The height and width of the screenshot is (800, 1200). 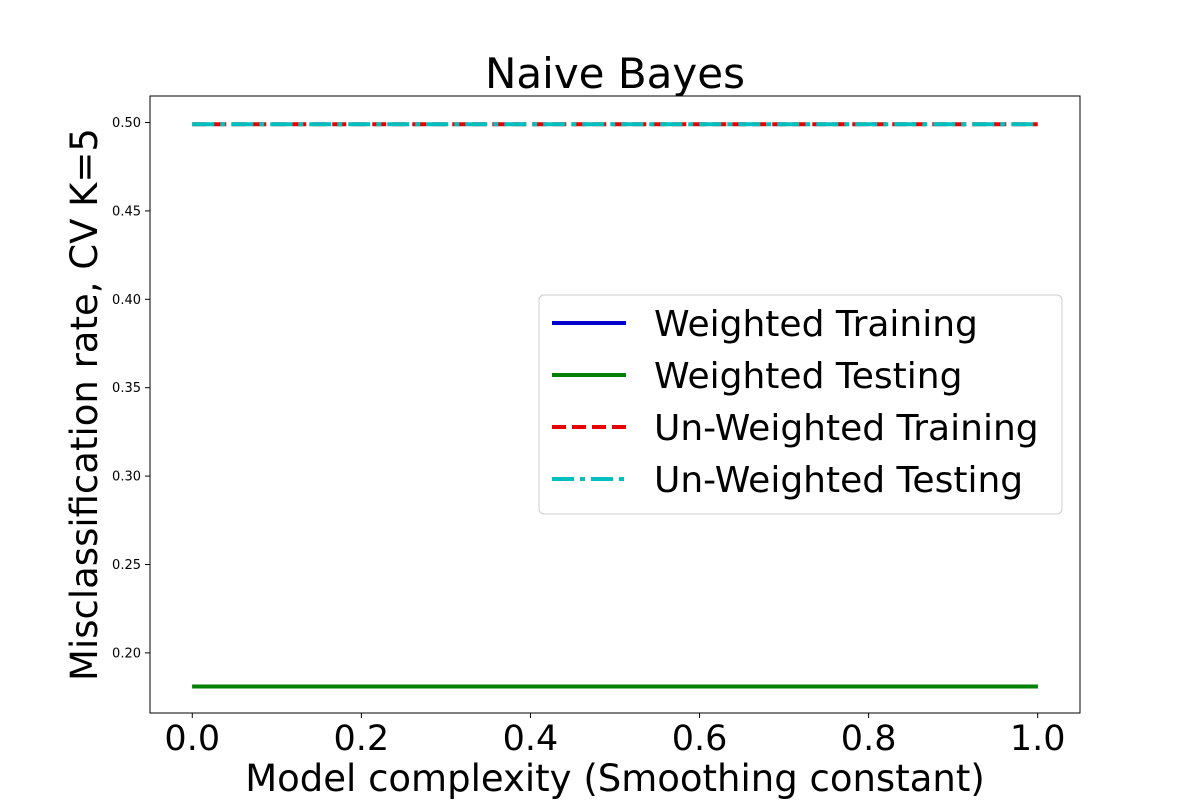 I want to click on x-tick-label: 0.6, so click(x=700, y=739).